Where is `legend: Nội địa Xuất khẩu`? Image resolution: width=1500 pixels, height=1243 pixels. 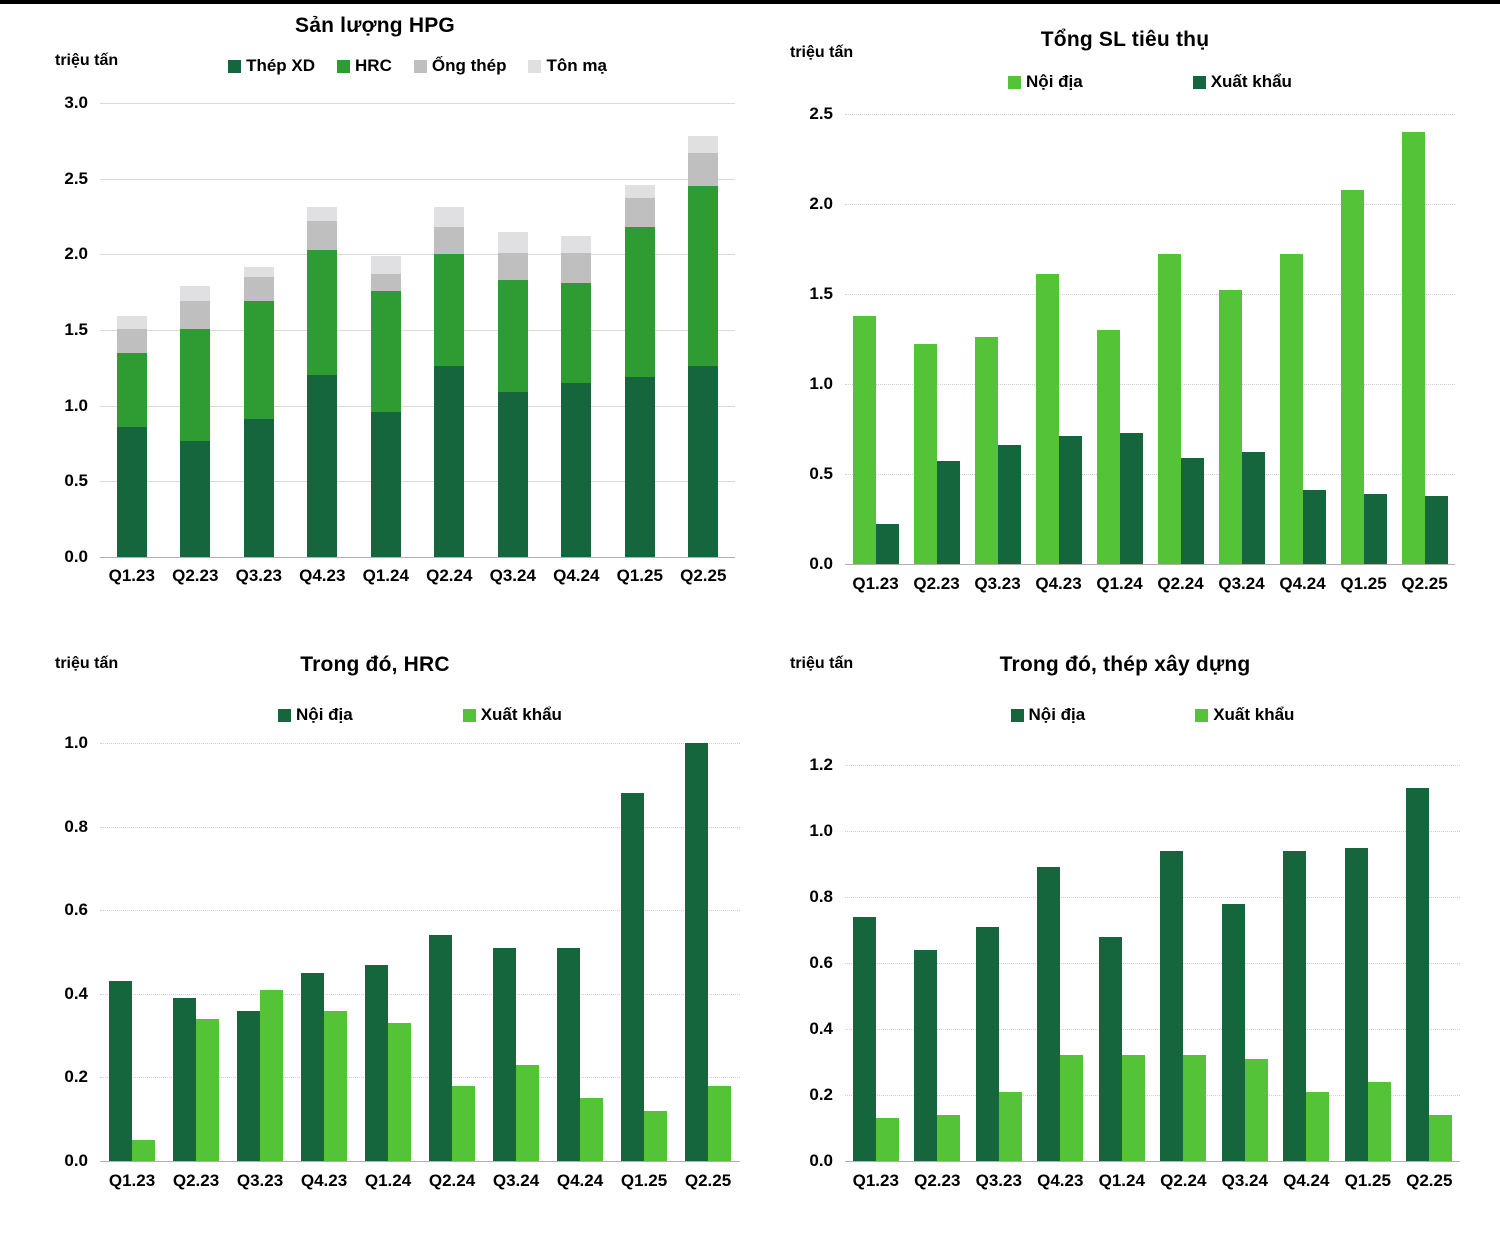 legend: Nội địa Xuất khẩu is located at coordinates (420, 715).